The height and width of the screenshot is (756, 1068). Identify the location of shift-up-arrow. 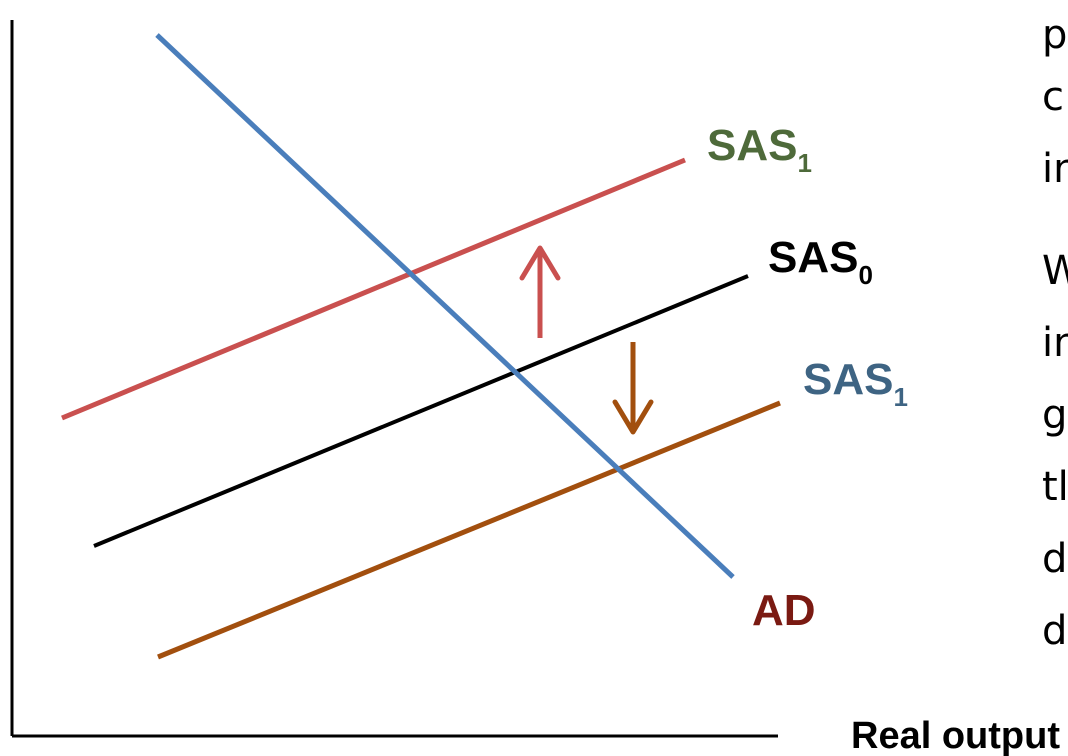
(540, 291).